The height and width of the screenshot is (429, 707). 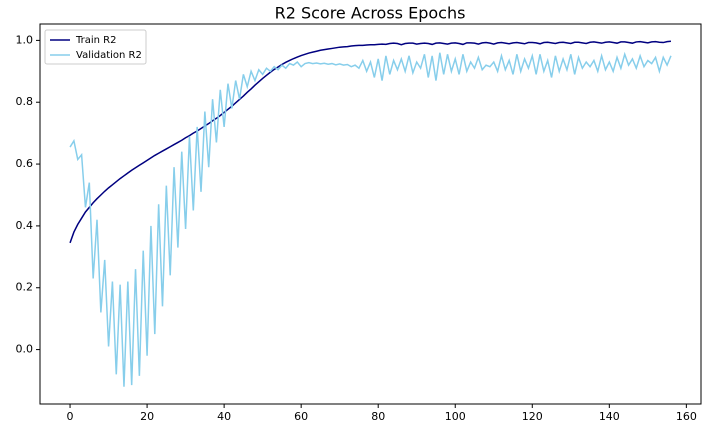 I want to click on x-tick-label: 40, so click(x=224, y=416).